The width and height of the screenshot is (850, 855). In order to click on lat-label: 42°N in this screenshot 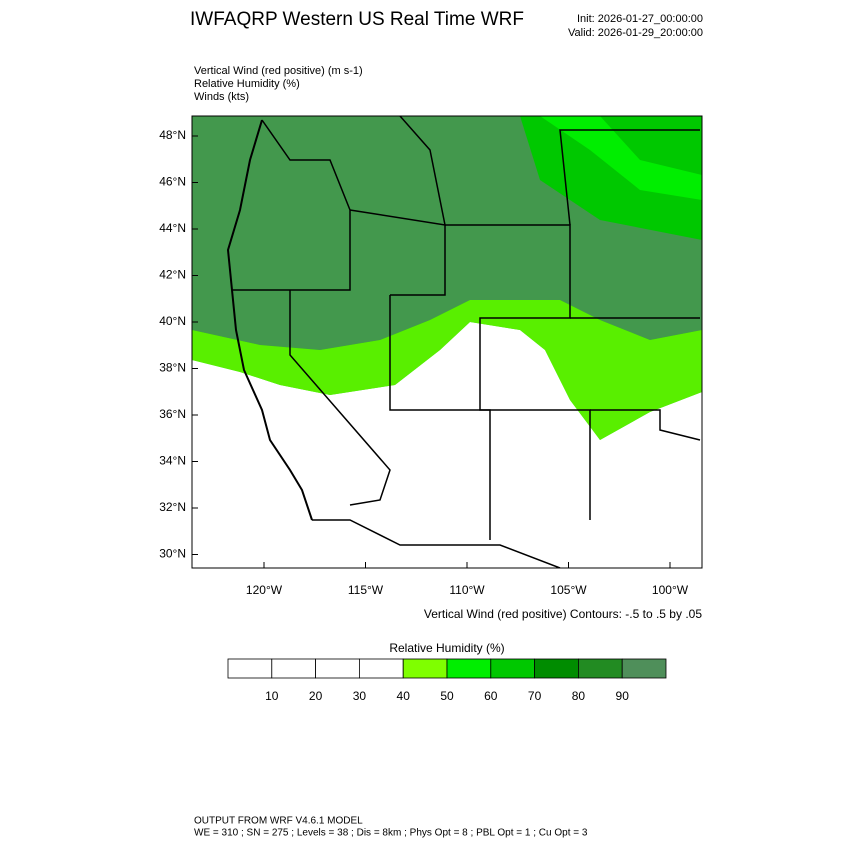, I will do `click(172, 275)`.